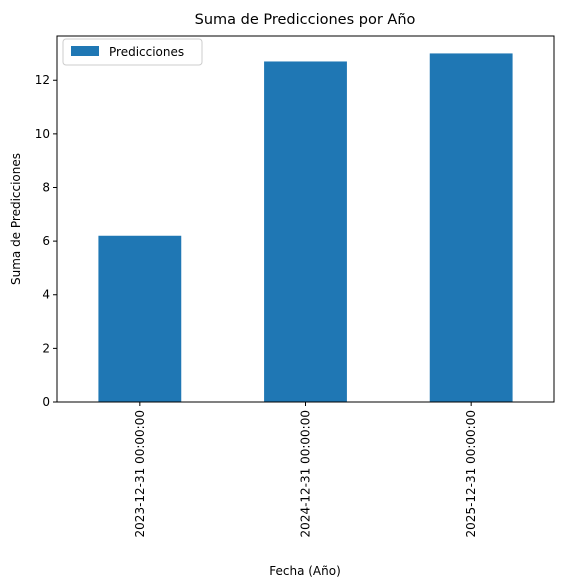 The image size is (562, 587). Describe the element at coordinates (85, 51) in the screenshot. I see `legend-swatch` at that location.